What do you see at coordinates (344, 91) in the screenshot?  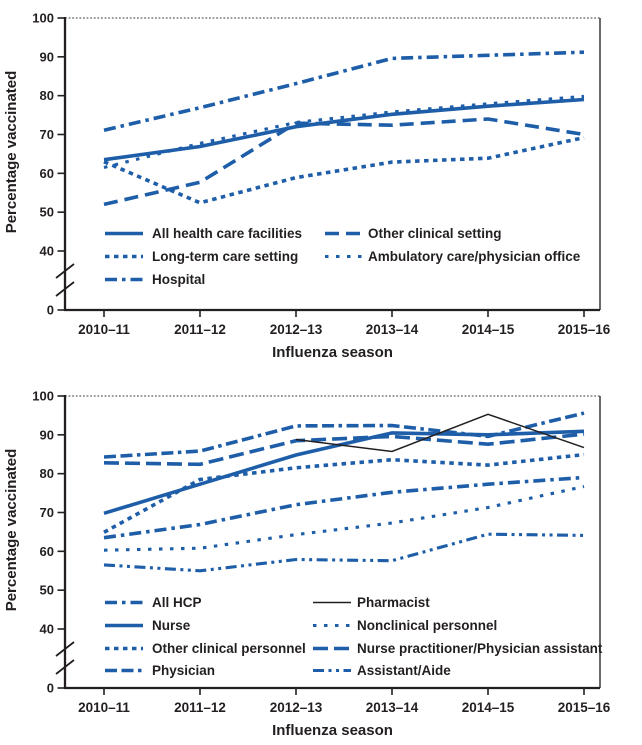 I see `series-line-hospital` at bounding box center [344, 91].